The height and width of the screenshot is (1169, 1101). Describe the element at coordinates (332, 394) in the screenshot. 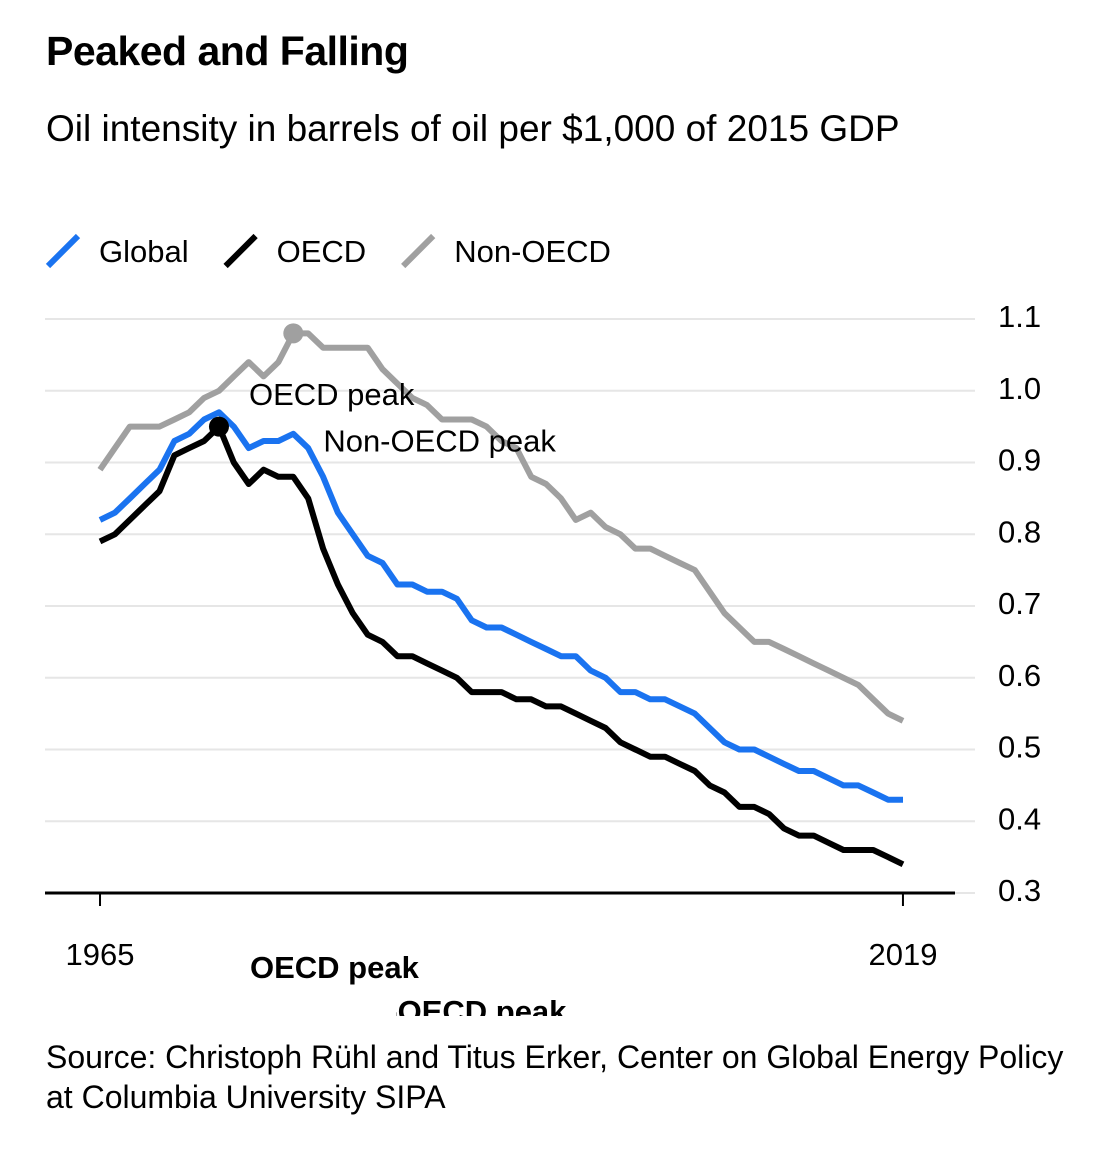

I see `annotation-label: OECD peak` at that location.